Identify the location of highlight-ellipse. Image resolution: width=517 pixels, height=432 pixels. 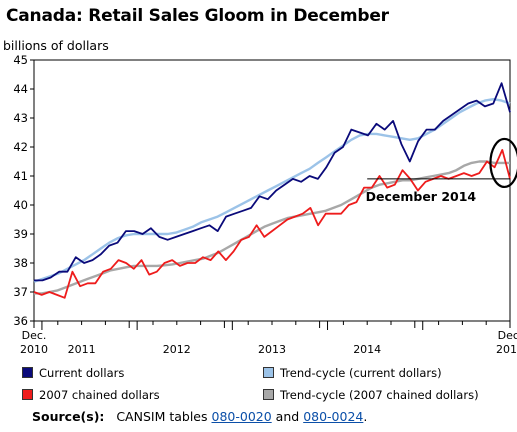
(503, 163).